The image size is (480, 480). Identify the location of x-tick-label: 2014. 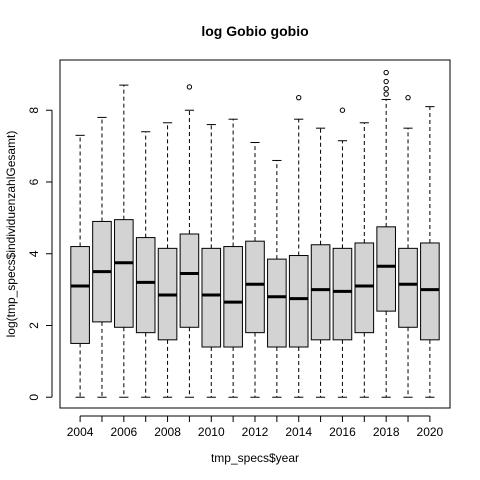
(298, 432).